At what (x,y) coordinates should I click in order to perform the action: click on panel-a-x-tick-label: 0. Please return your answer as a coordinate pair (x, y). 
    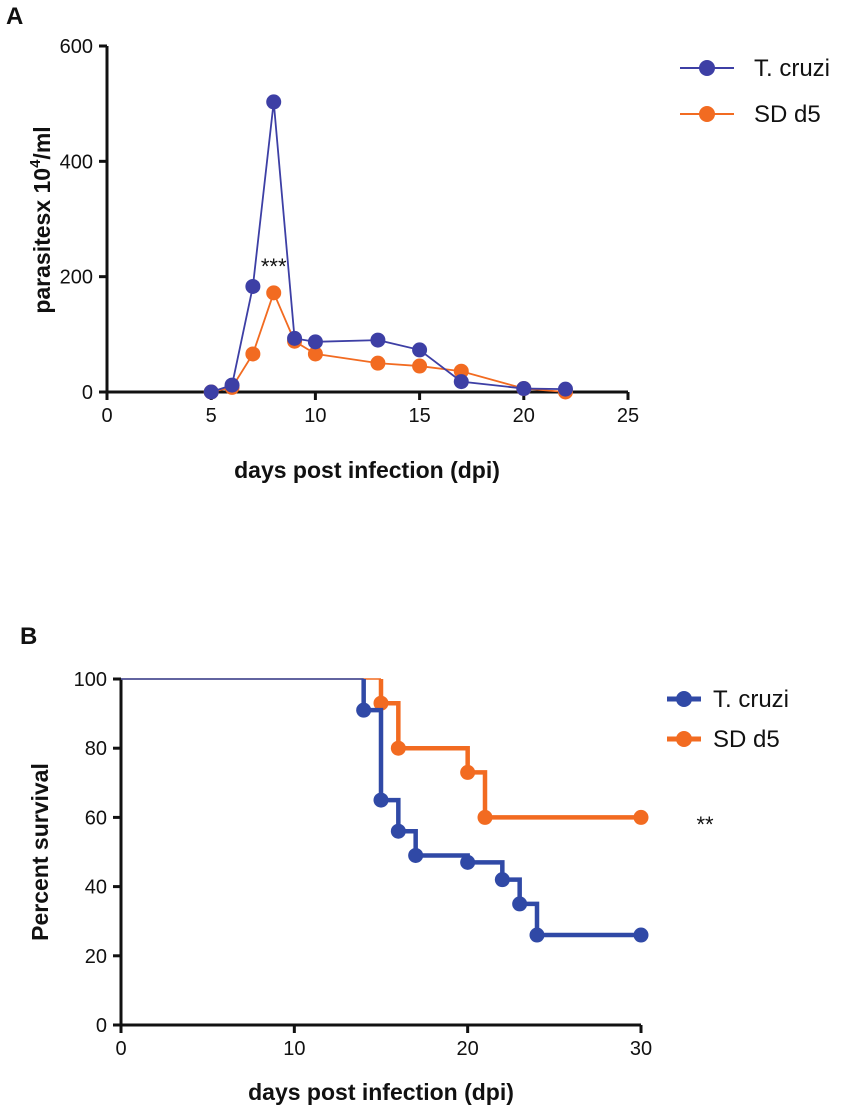
    Looking at the image, I should click on (106, 416).